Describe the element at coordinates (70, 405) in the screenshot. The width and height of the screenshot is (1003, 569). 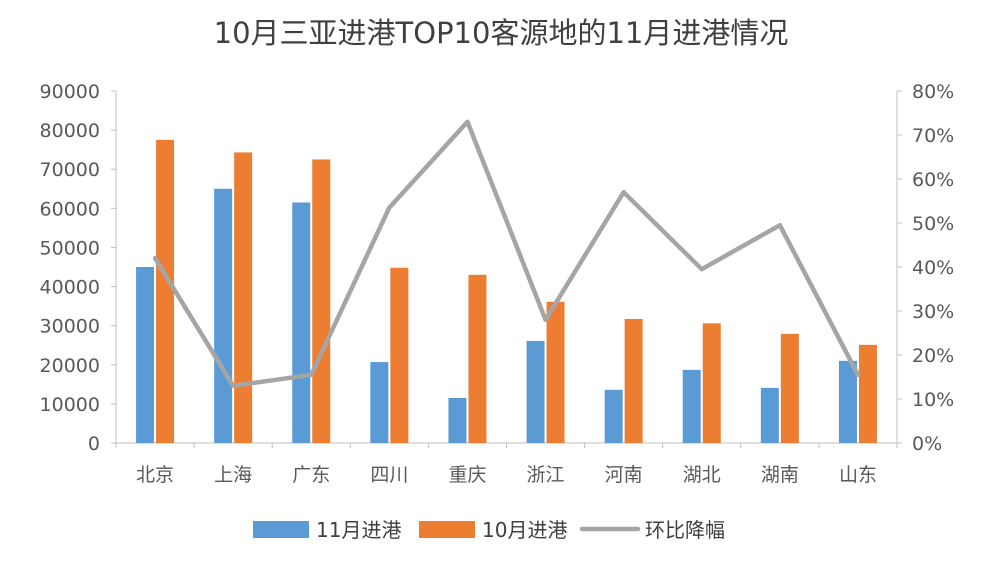
I see `y-left-tick-label: 10000` at that location.